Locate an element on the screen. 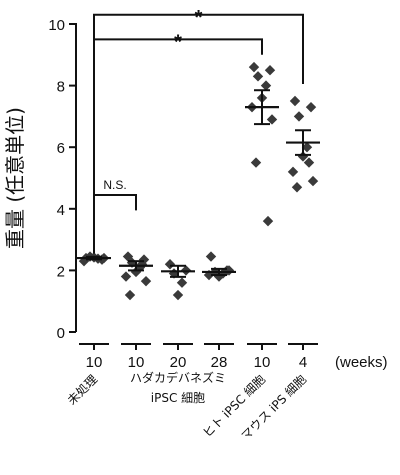 Image resolution: width=400 pixels, height=475 pixels. y-tick-label: 6 is located at coordinates (61, 148).